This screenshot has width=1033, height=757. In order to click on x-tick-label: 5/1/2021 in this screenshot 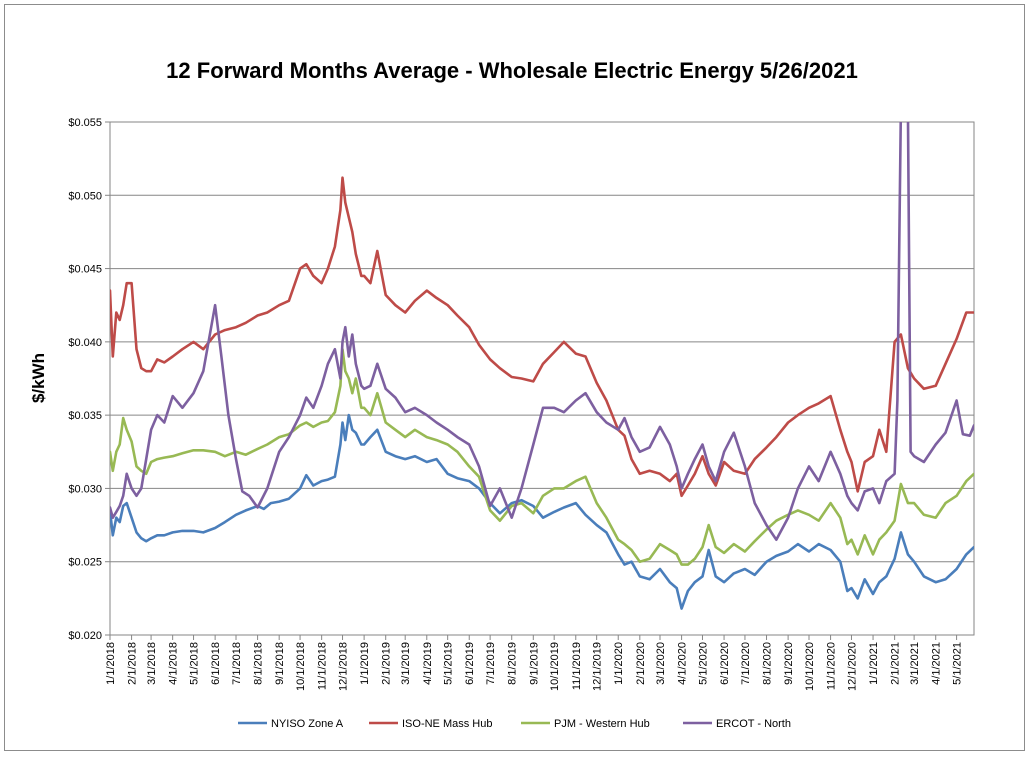, I will do `click(958, 663)`.